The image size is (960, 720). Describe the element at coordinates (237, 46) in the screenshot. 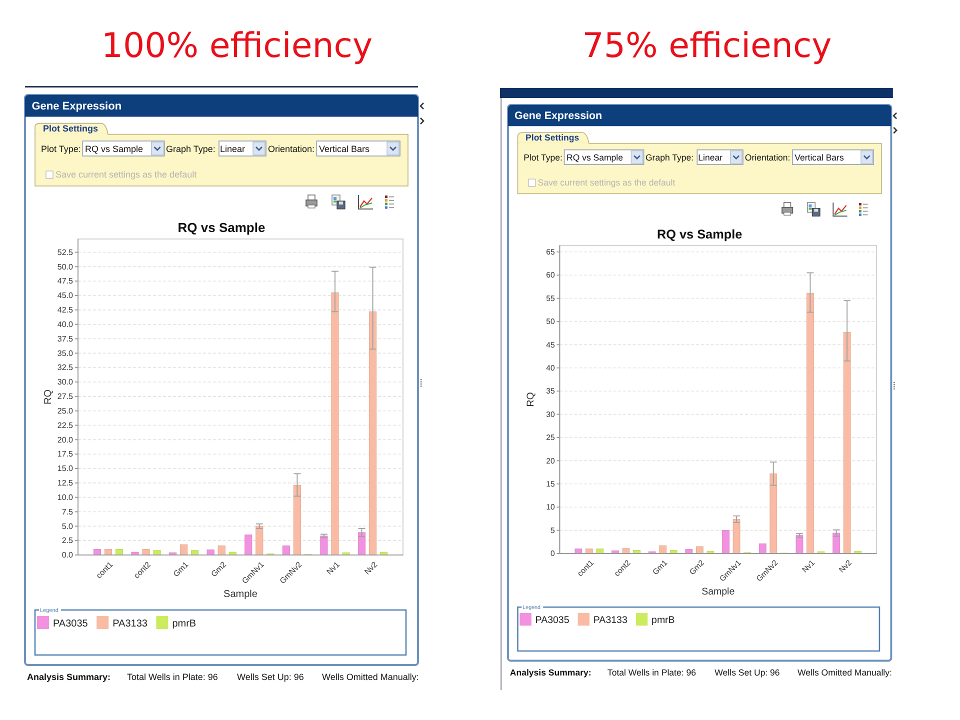

I see `text: 100% efficiency` at that location.